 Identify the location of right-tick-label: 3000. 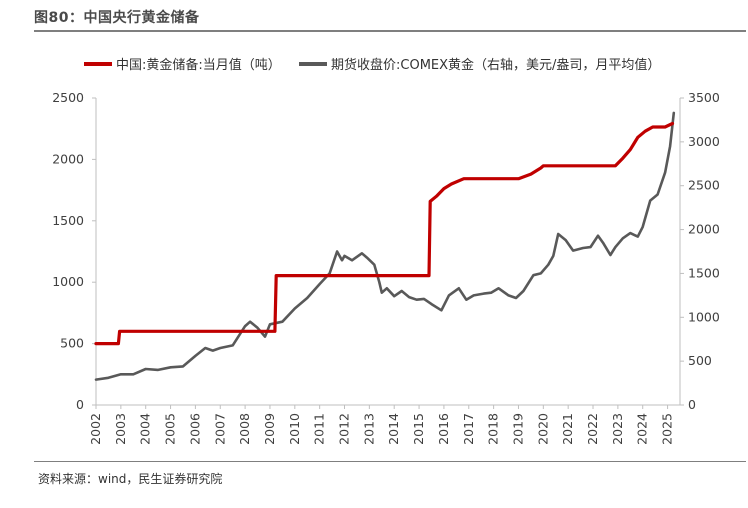
(704, 141).